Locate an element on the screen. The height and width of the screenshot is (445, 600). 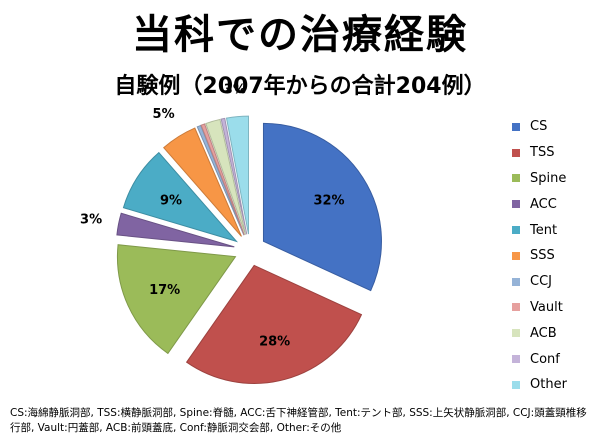
pie-slice-tent is located at coordinates (180, 197).